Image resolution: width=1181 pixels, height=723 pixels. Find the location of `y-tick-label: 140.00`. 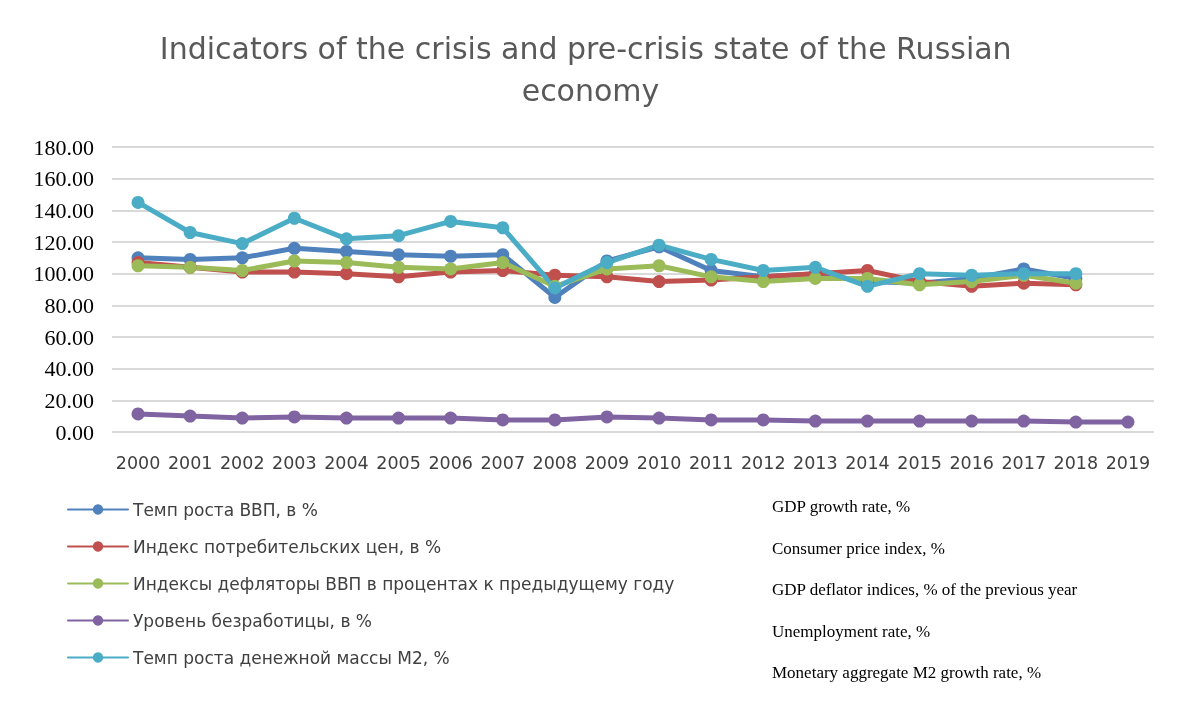

y-tick-label: 140.00 is located at coordinates (63, 210).